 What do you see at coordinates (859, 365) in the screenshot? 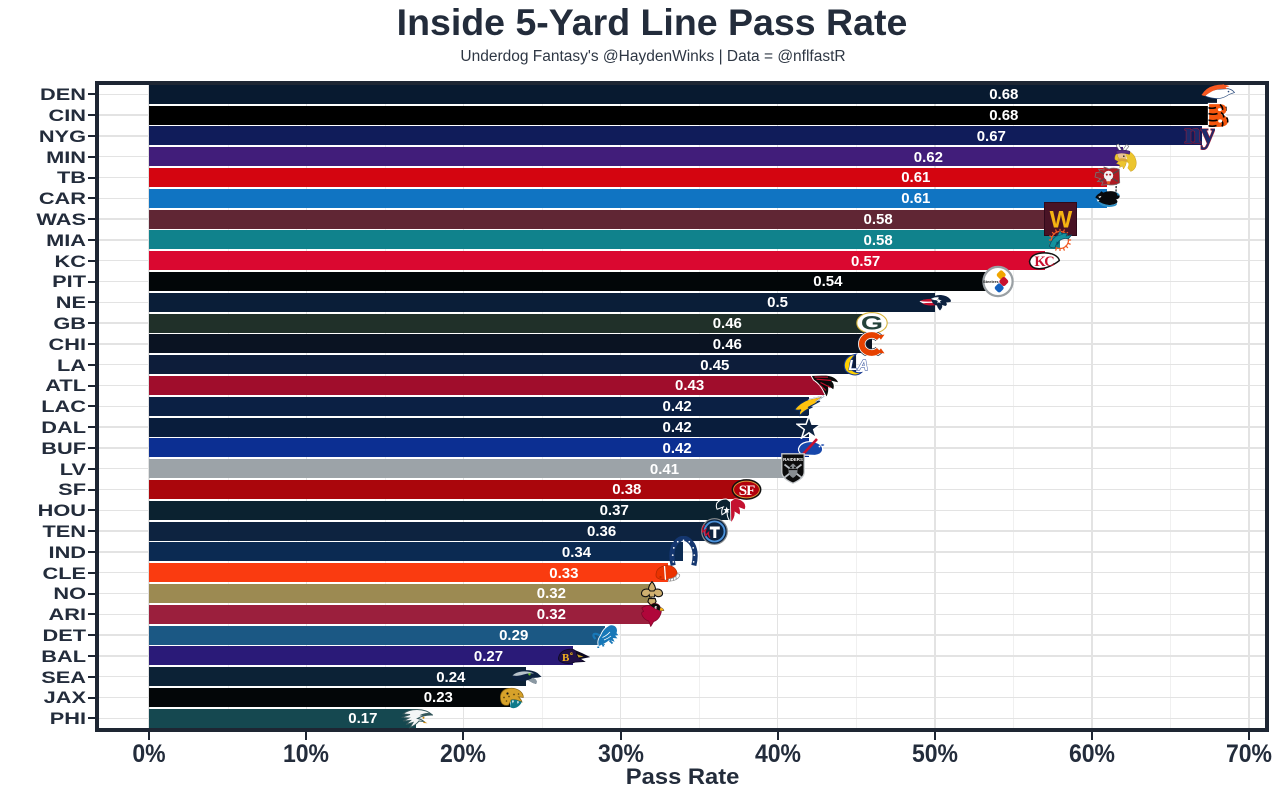
I see `svg-text: LA` at bounding box center [859, 365].